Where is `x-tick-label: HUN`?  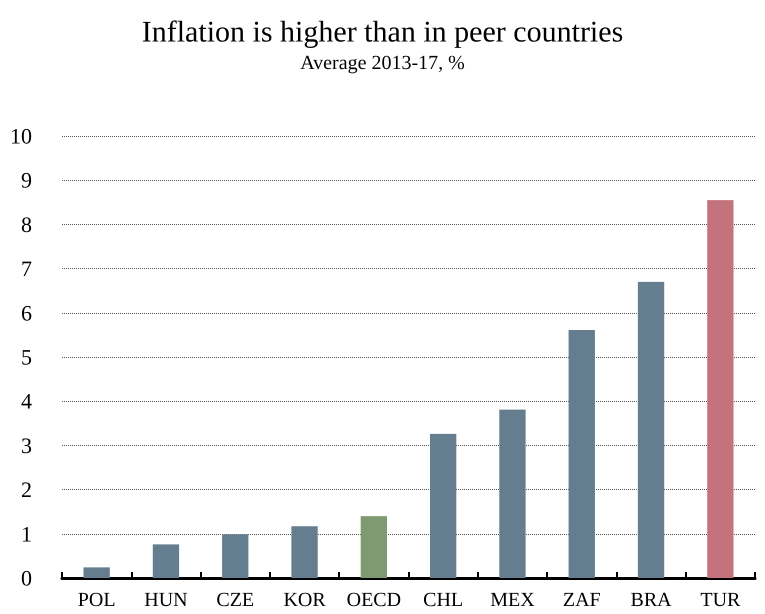 x-tick-label: HUN is located at coordinates (166, 600).